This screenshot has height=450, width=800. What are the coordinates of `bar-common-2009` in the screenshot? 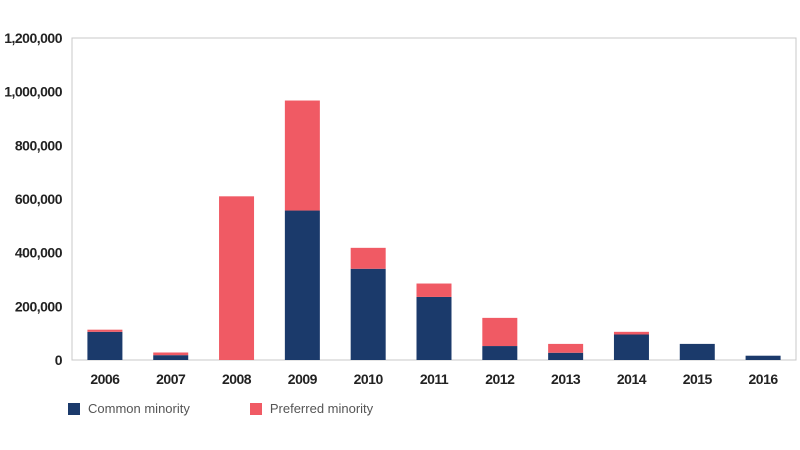 It's located at (302, 285).